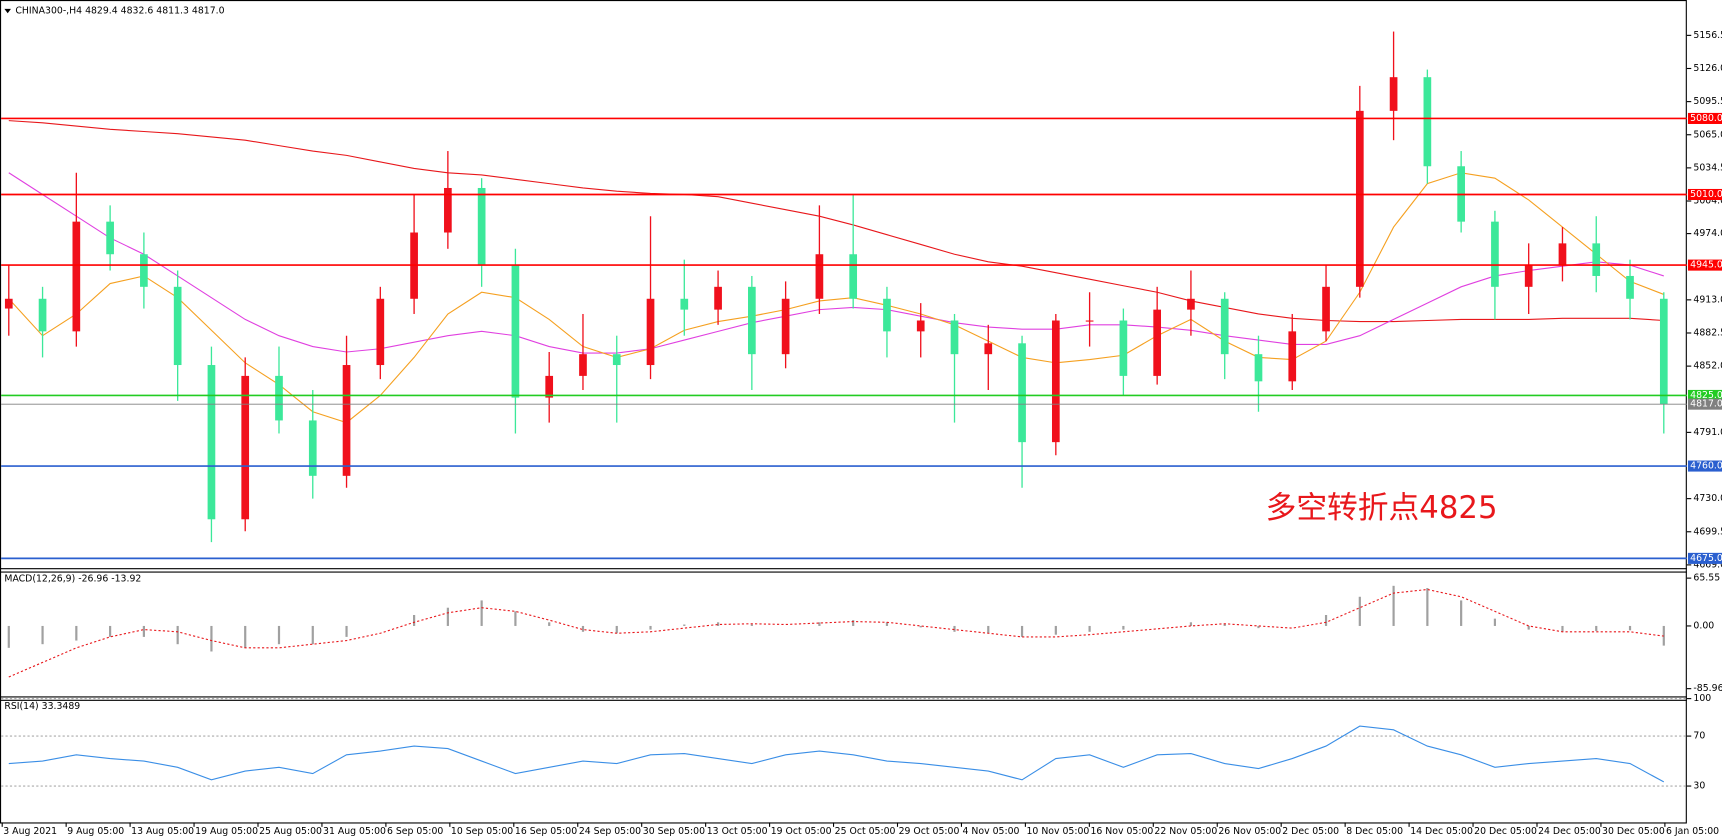  Describe the element at coordinates (7, 11) in the screenshot. I see `menu-arrow` at that location.